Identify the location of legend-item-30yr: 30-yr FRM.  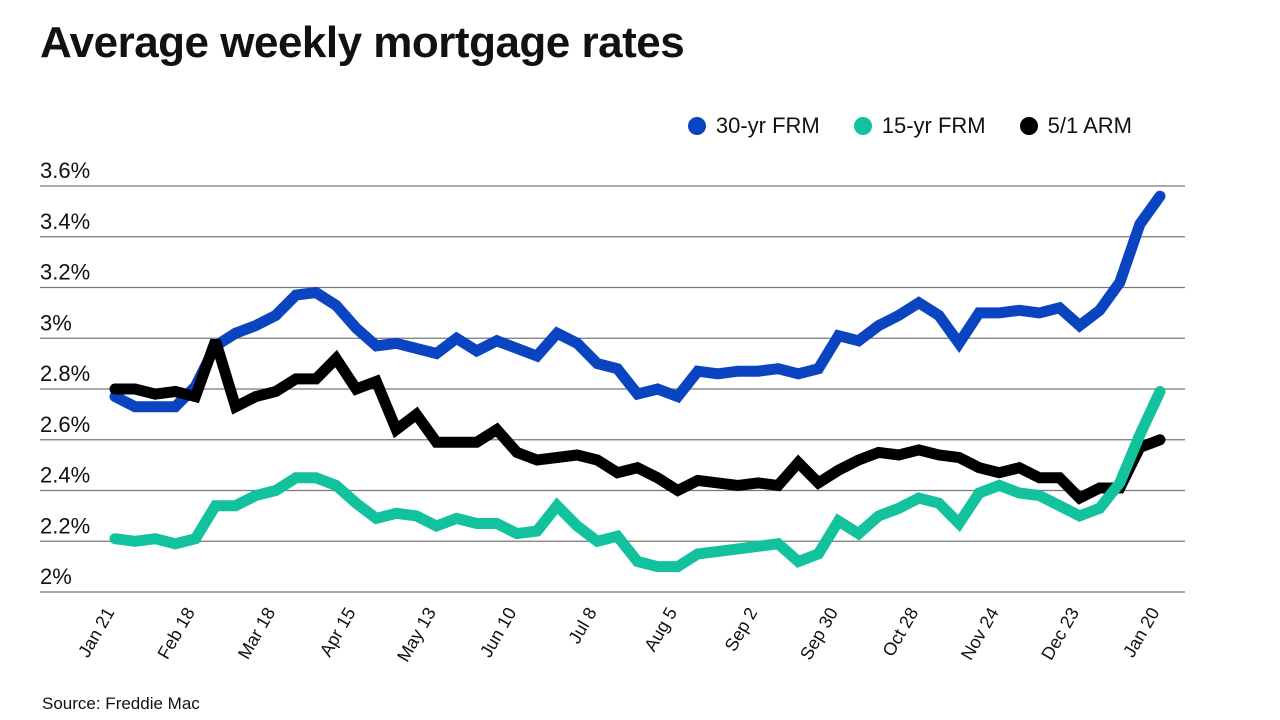
(753, 126).